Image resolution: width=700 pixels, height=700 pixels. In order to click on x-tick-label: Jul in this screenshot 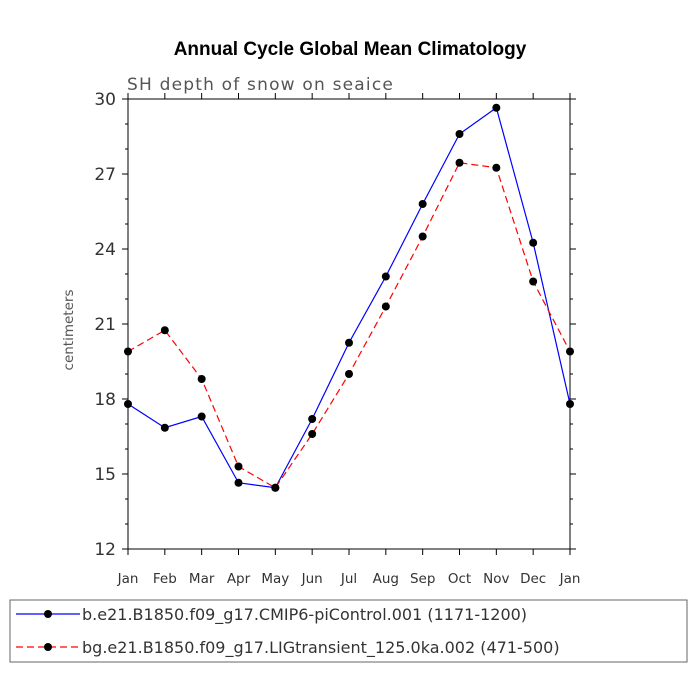, I will do `click(348, 579)`.